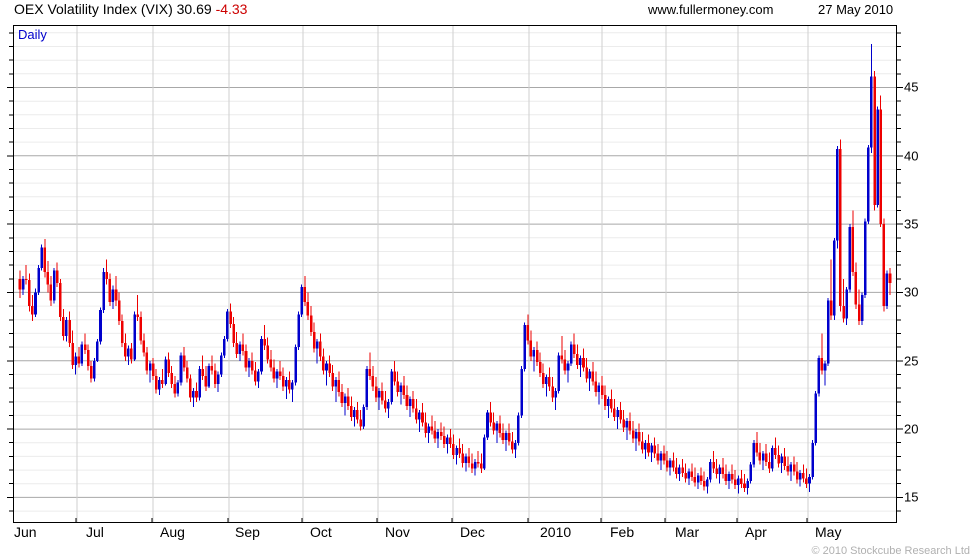 The image size is (980, 560). Describe the element at coordinates (911, 429) in the screenshot. I see `y-tick-label-20: 20` at that location.